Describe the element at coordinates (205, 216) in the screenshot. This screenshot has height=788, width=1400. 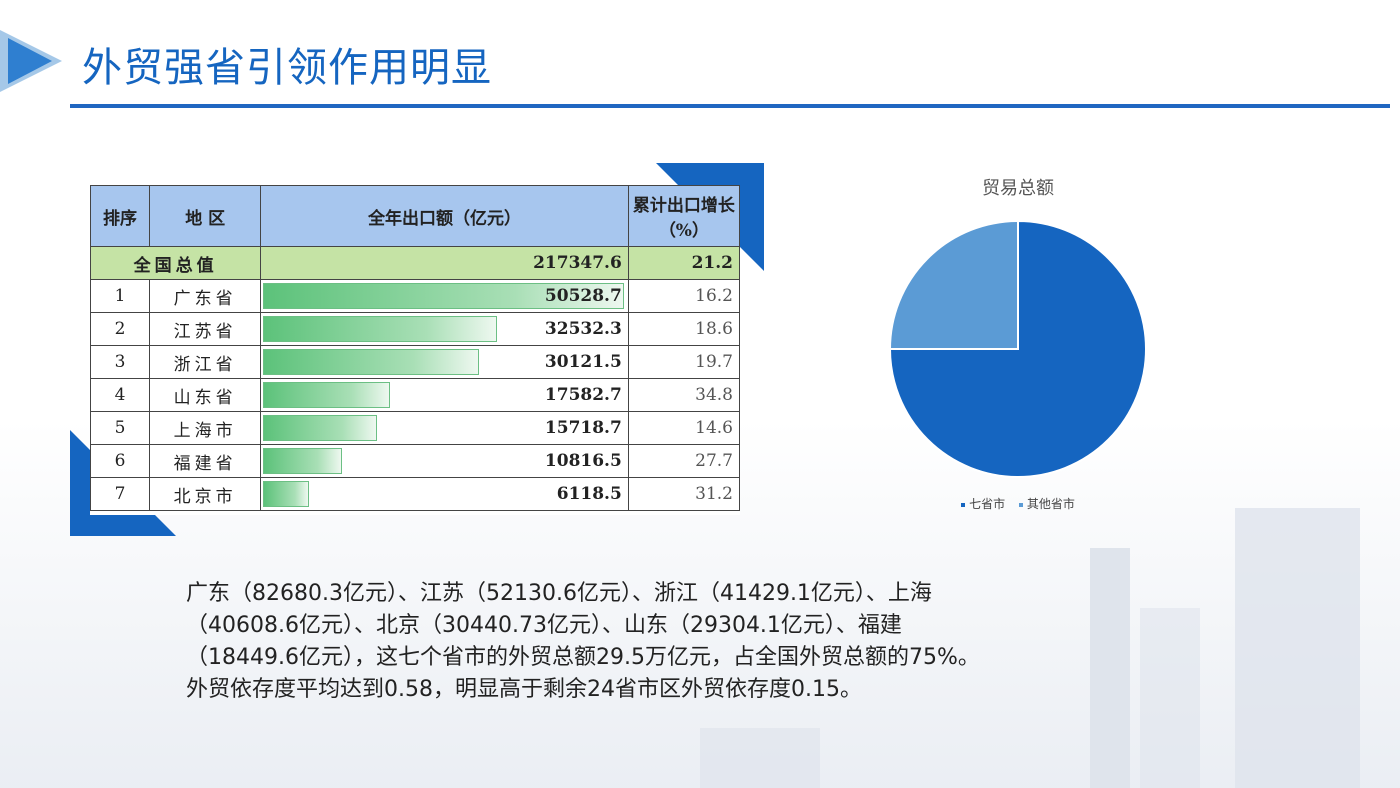
I see `header-region: 地 区` at that location.